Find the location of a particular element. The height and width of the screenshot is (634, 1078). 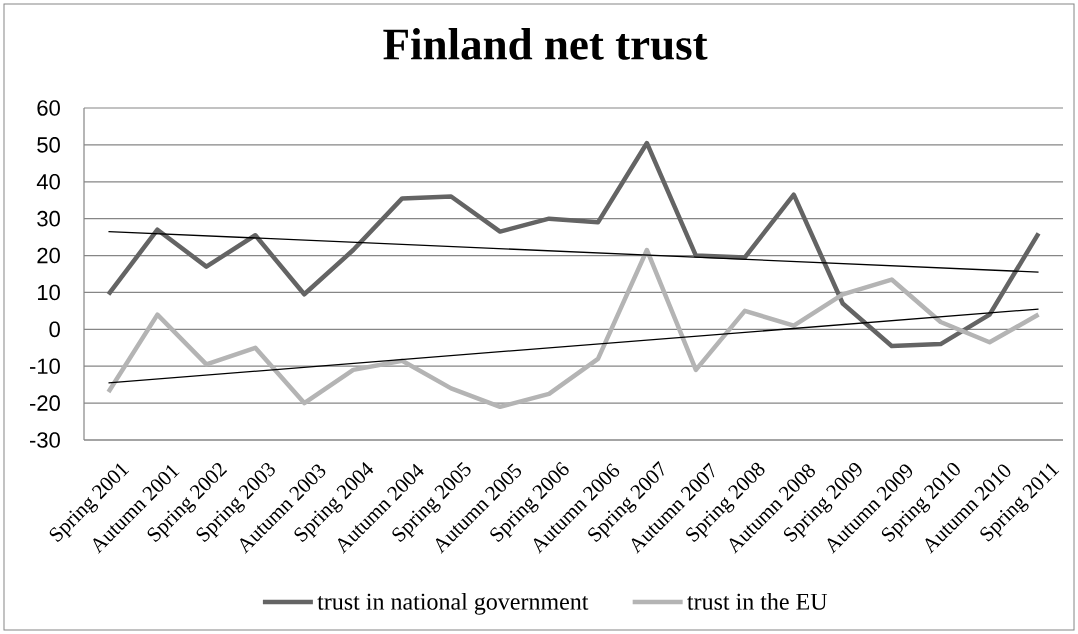

legend-label: trust in the EU is located at coordinates (757, 601).